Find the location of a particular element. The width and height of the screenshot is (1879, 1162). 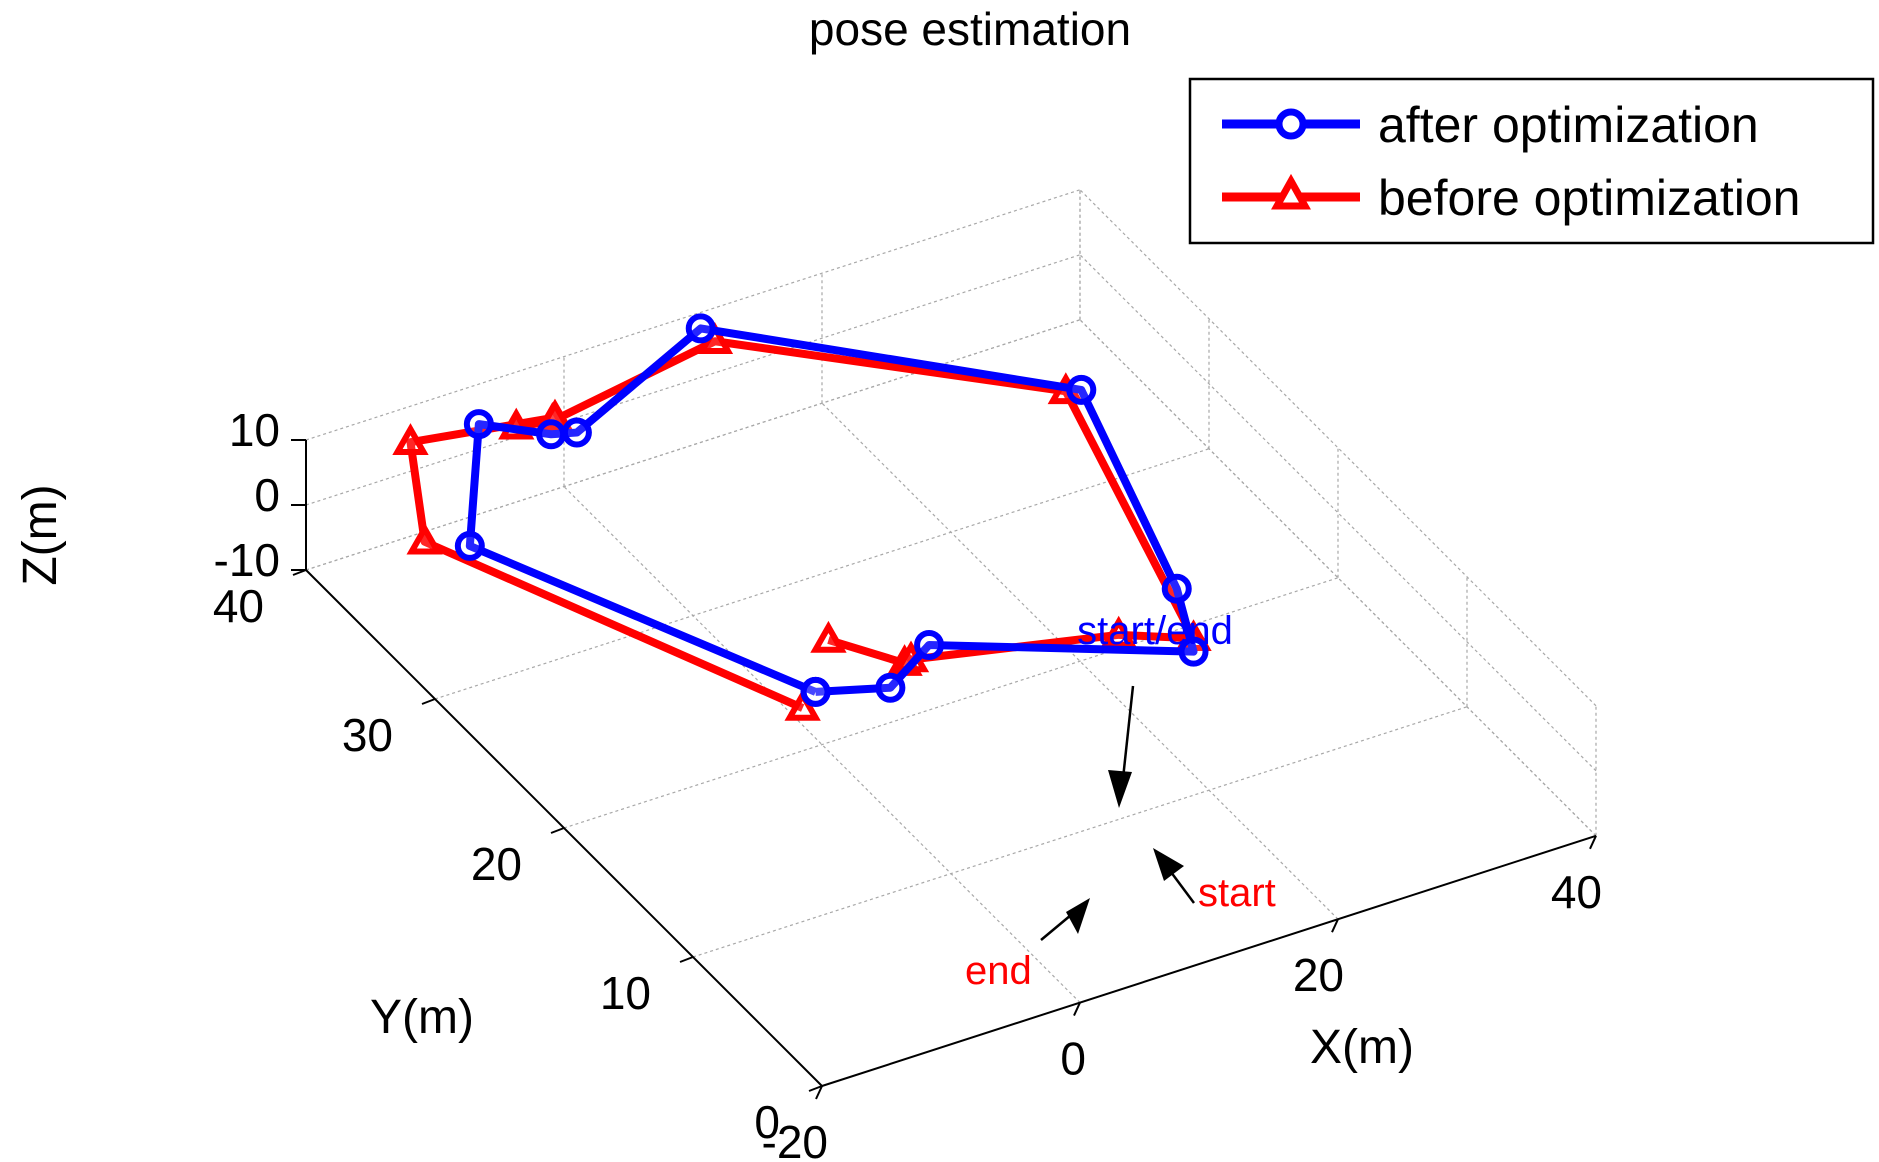

legend: after optimization before optimization is located at coordinates (1531, 161).